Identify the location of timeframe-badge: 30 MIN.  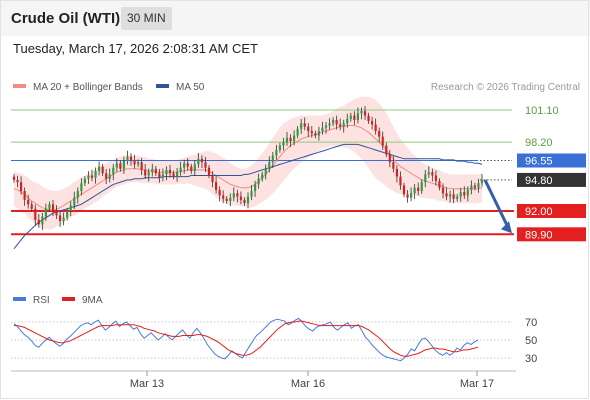
(146, 18).